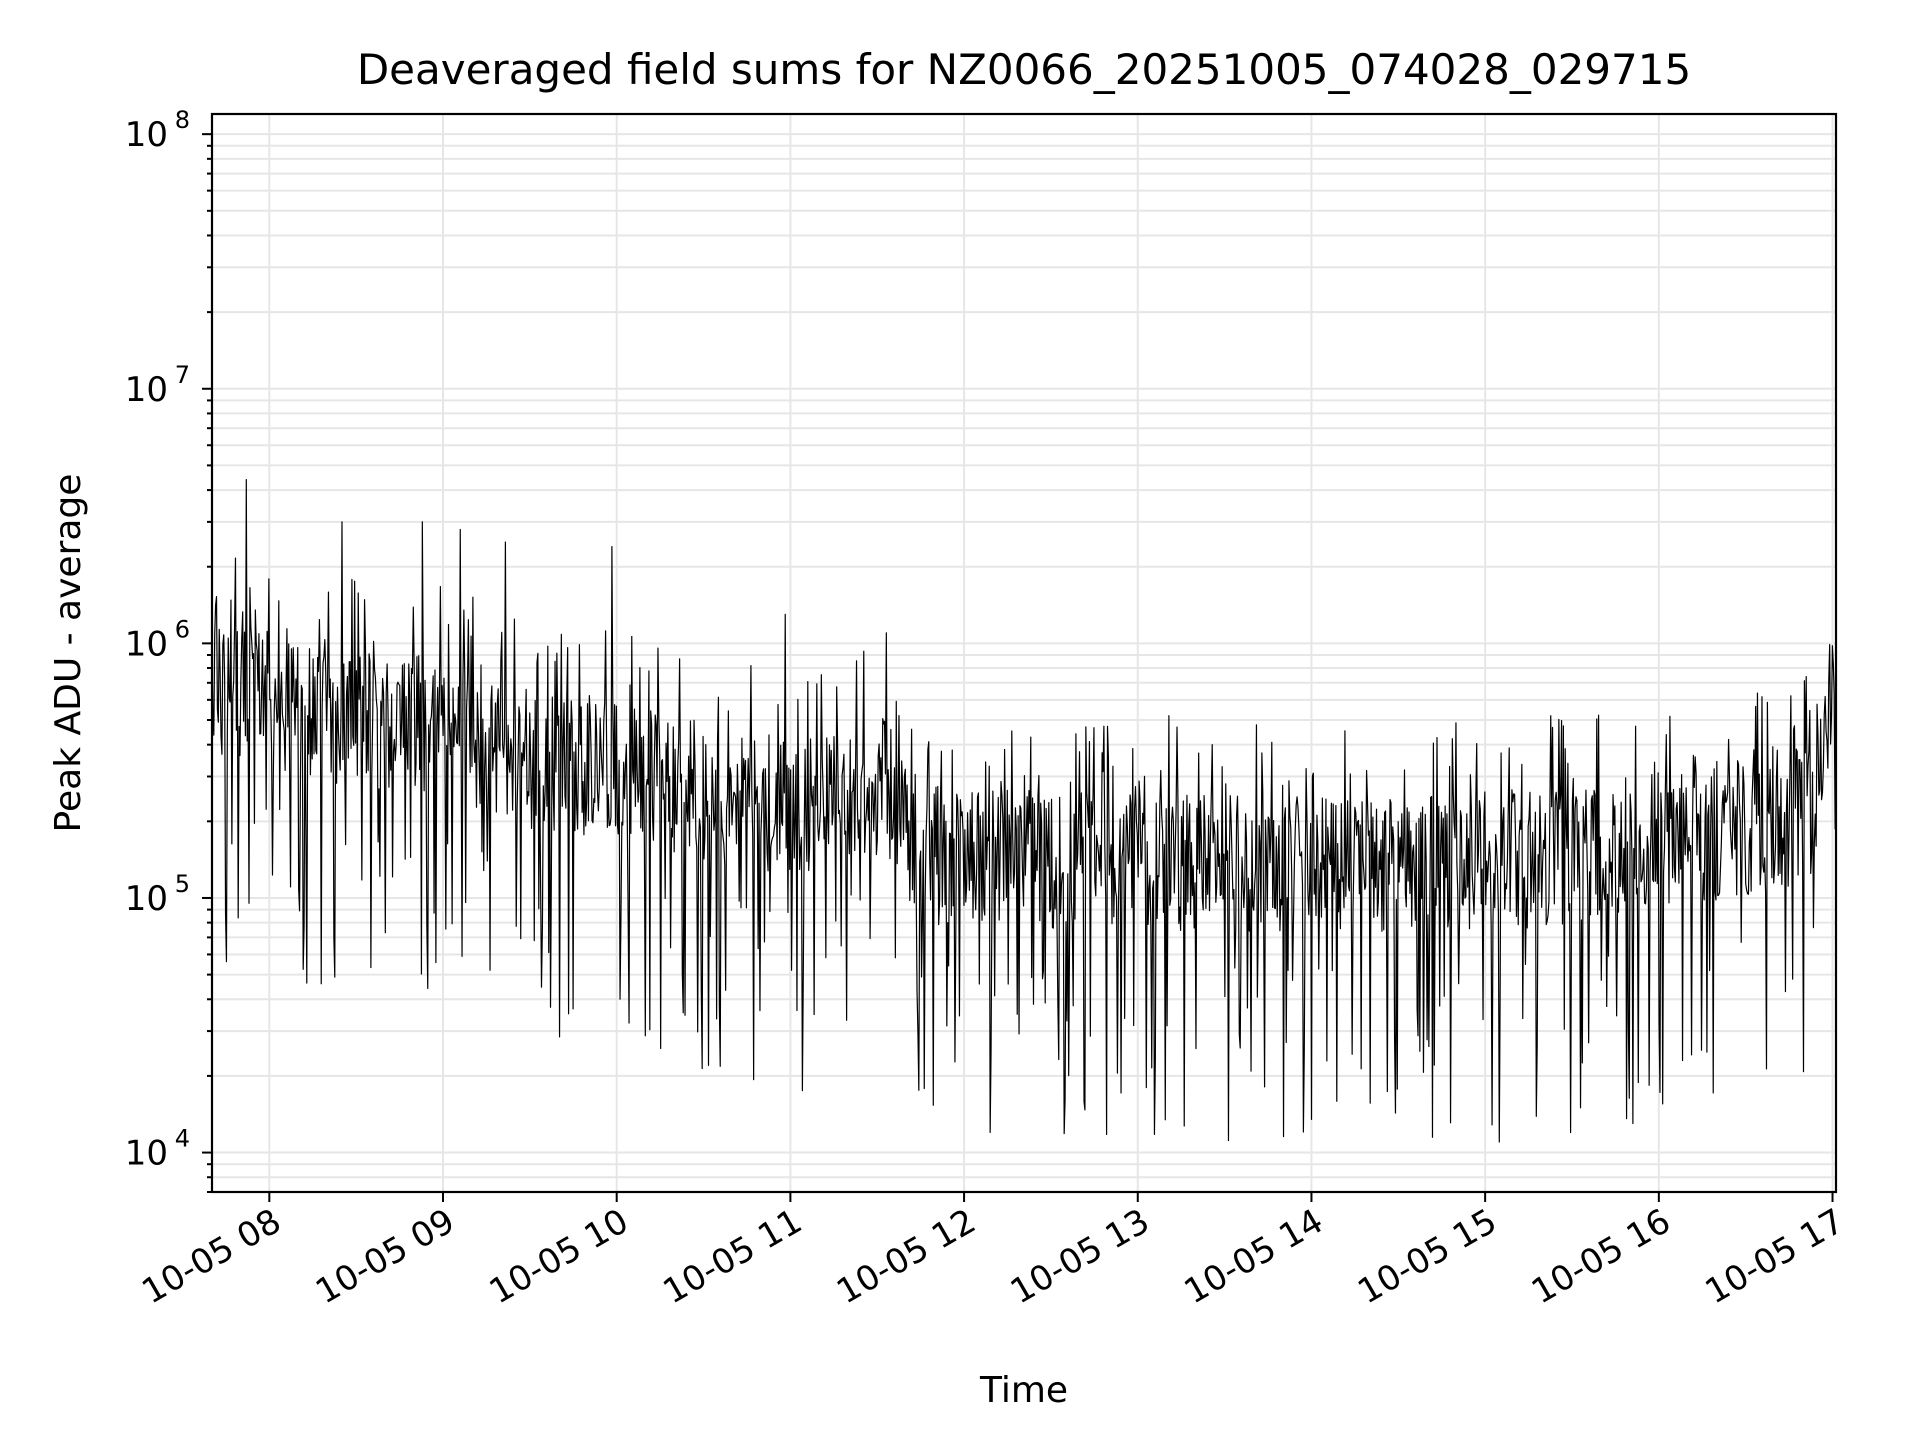  I want to click on y-tick-exponent: 6, so click(182, 629).